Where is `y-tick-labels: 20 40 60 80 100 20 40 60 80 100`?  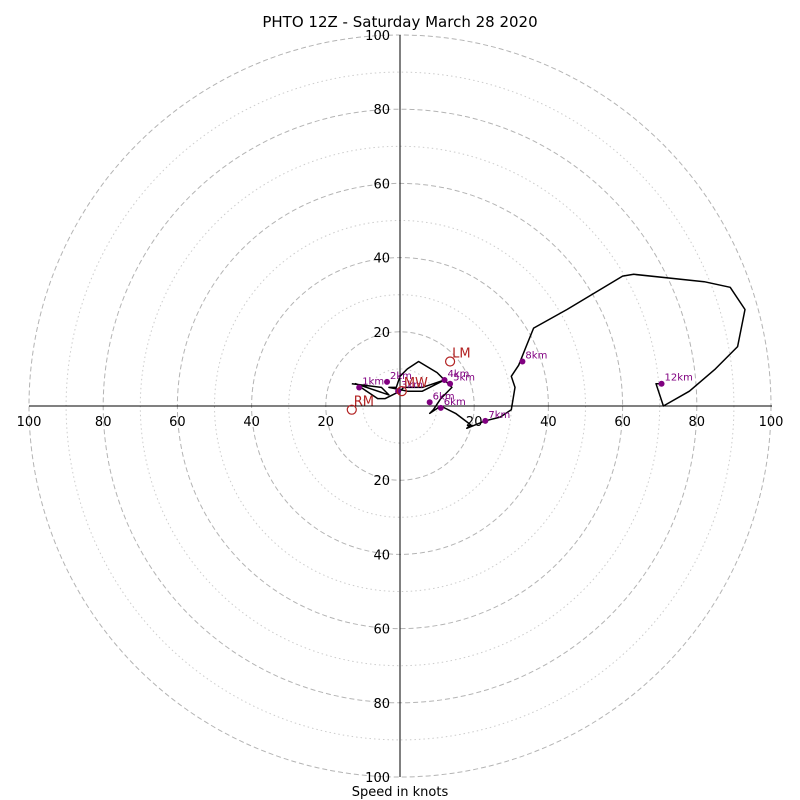
y-tick-labels: 20 40 60 80 100 20 40 60 80 100 is located at coordinates (377, 407).